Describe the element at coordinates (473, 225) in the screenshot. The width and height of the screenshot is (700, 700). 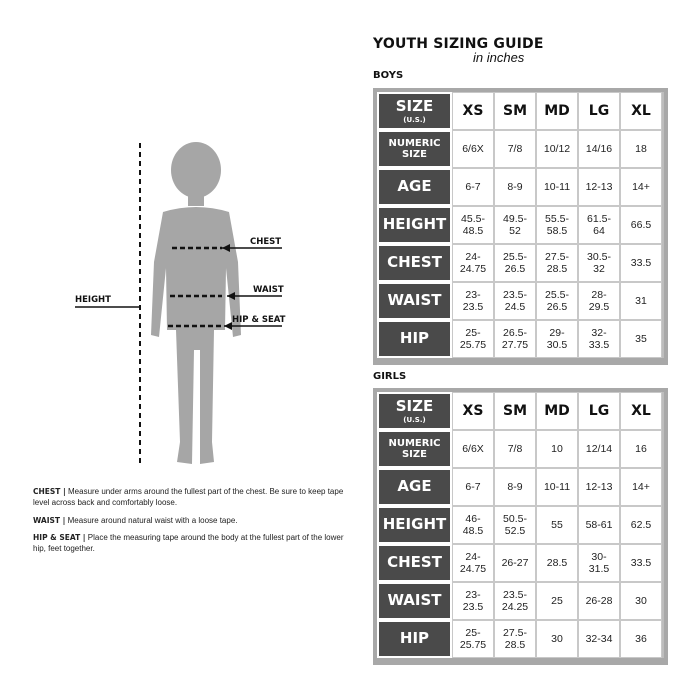
I see `table-cell: 45.5-48.5` at that location.